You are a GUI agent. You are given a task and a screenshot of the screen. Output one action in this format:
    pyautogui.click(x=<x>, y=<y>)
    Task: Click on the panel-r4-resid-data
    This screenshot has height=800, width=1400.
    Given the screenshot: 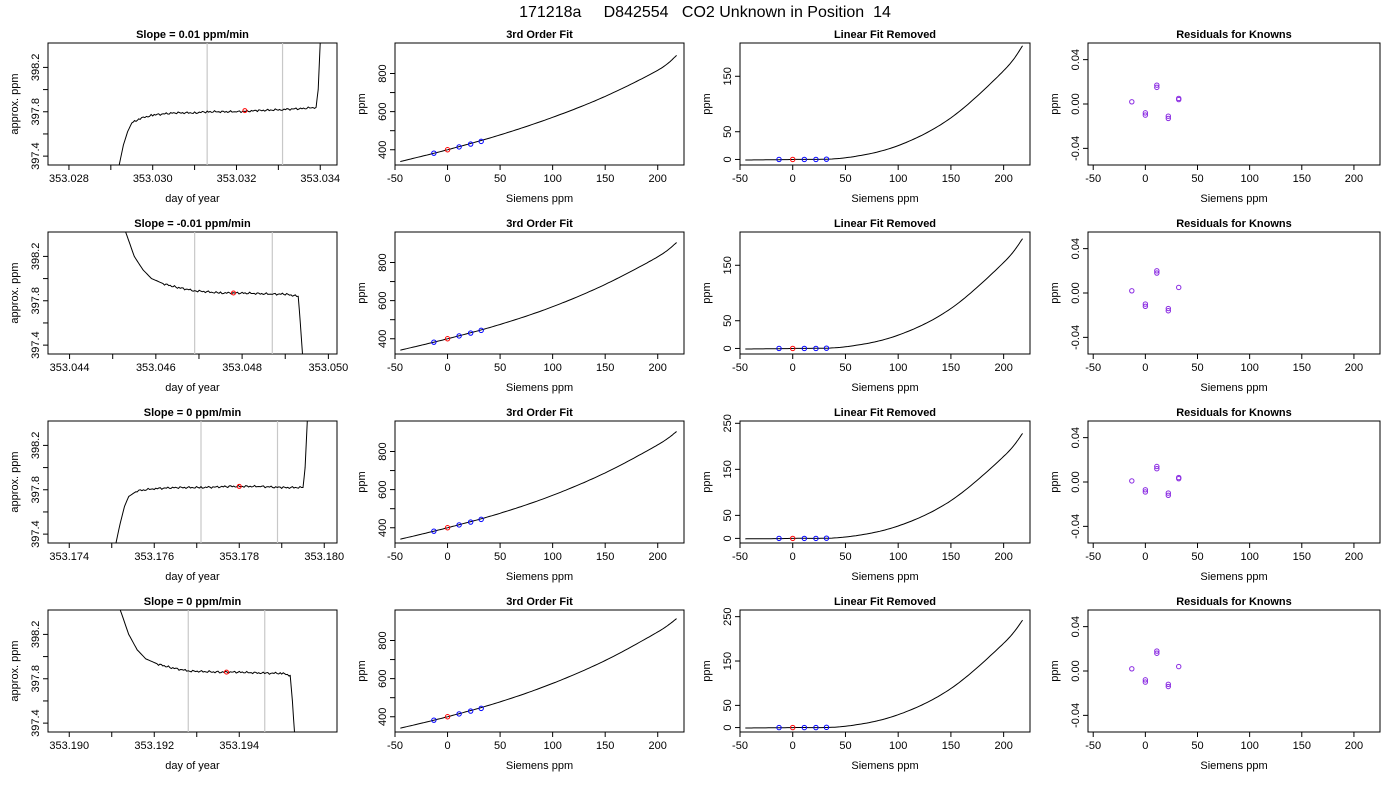 What is the action you would take?
    pyautogui.click(x=1155, y=669)
    